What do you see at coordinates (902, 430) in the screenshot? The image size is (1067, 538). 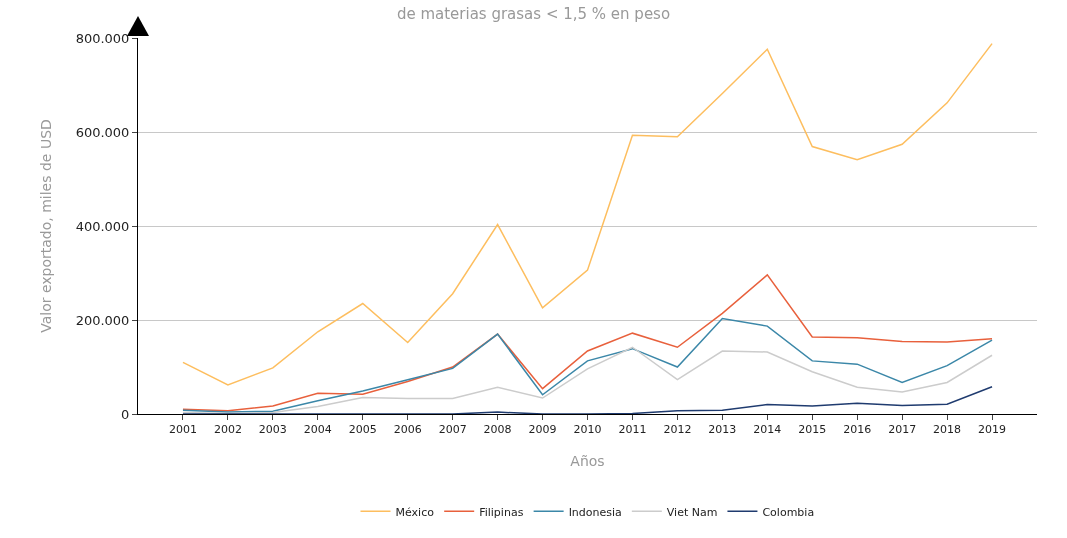 I see `x-tick-label: 2017` at bounding box center [902, 430].